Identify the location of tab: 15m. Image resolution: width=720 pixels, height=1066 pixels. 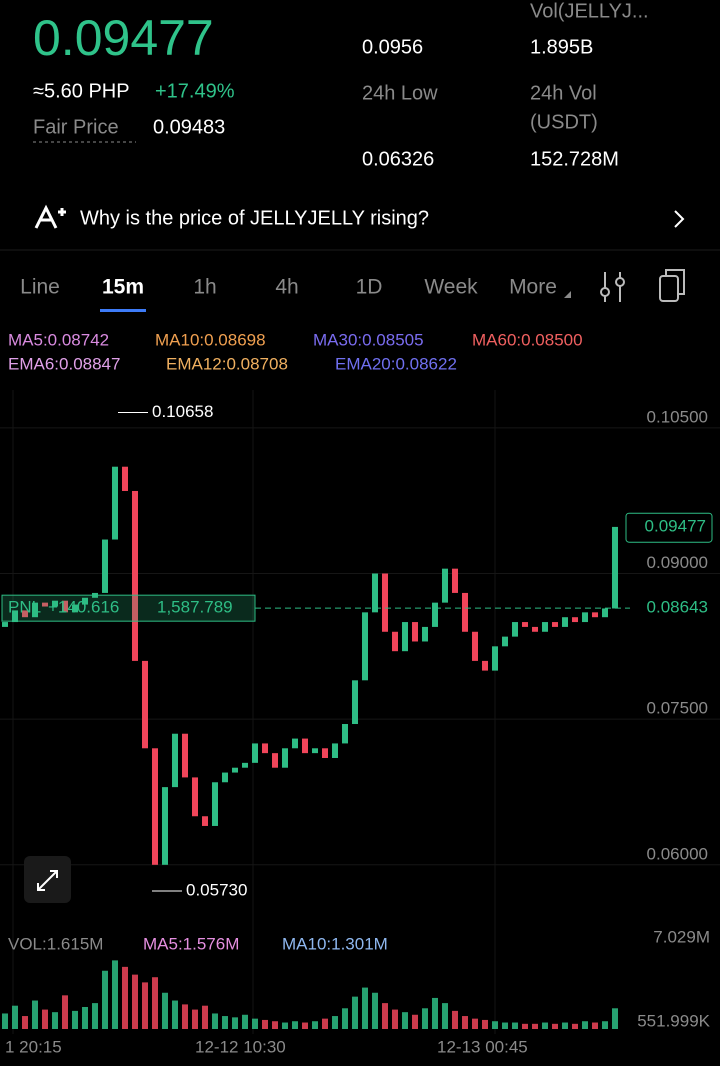
(123, 287).